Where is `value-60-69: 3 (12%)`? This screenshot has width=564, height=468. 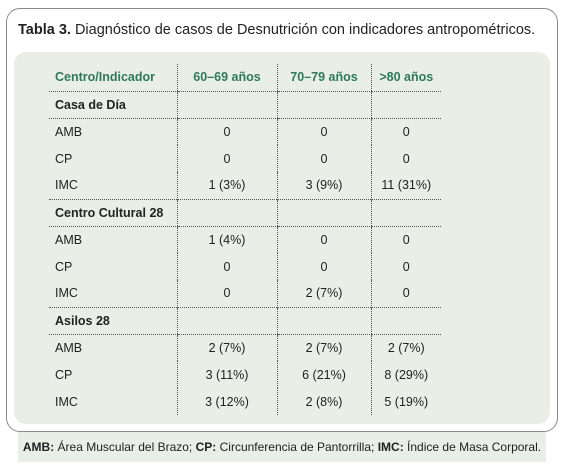
value-60-69: 3 (12%) is located at coordinates (226, 401).